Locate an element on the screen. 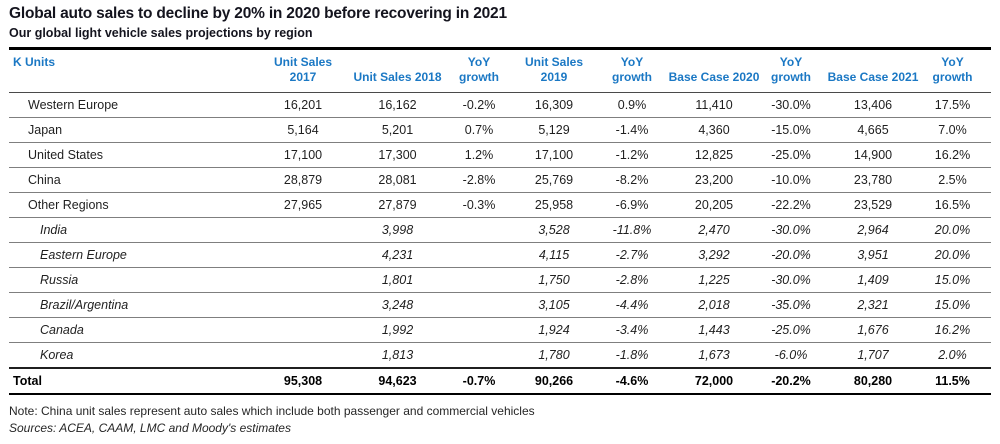 This screenshot has width=1000, height=444. value-cell: -10.0% is located at coordinates (791, 179).